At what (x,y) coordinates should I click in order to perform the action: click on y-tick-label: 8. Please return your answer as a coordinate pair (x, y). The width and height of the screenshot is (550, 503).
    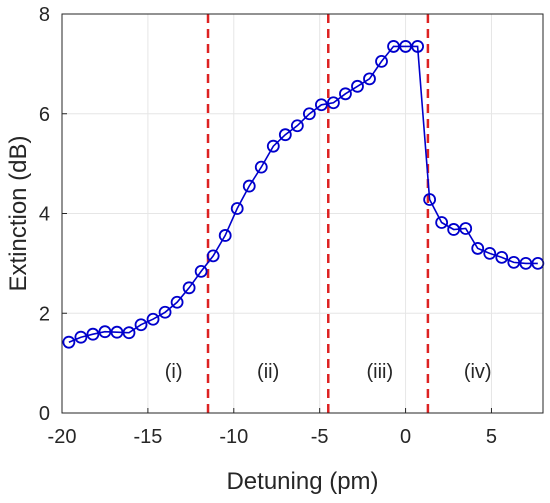
    Looking at the image, I should click on (44, 15).